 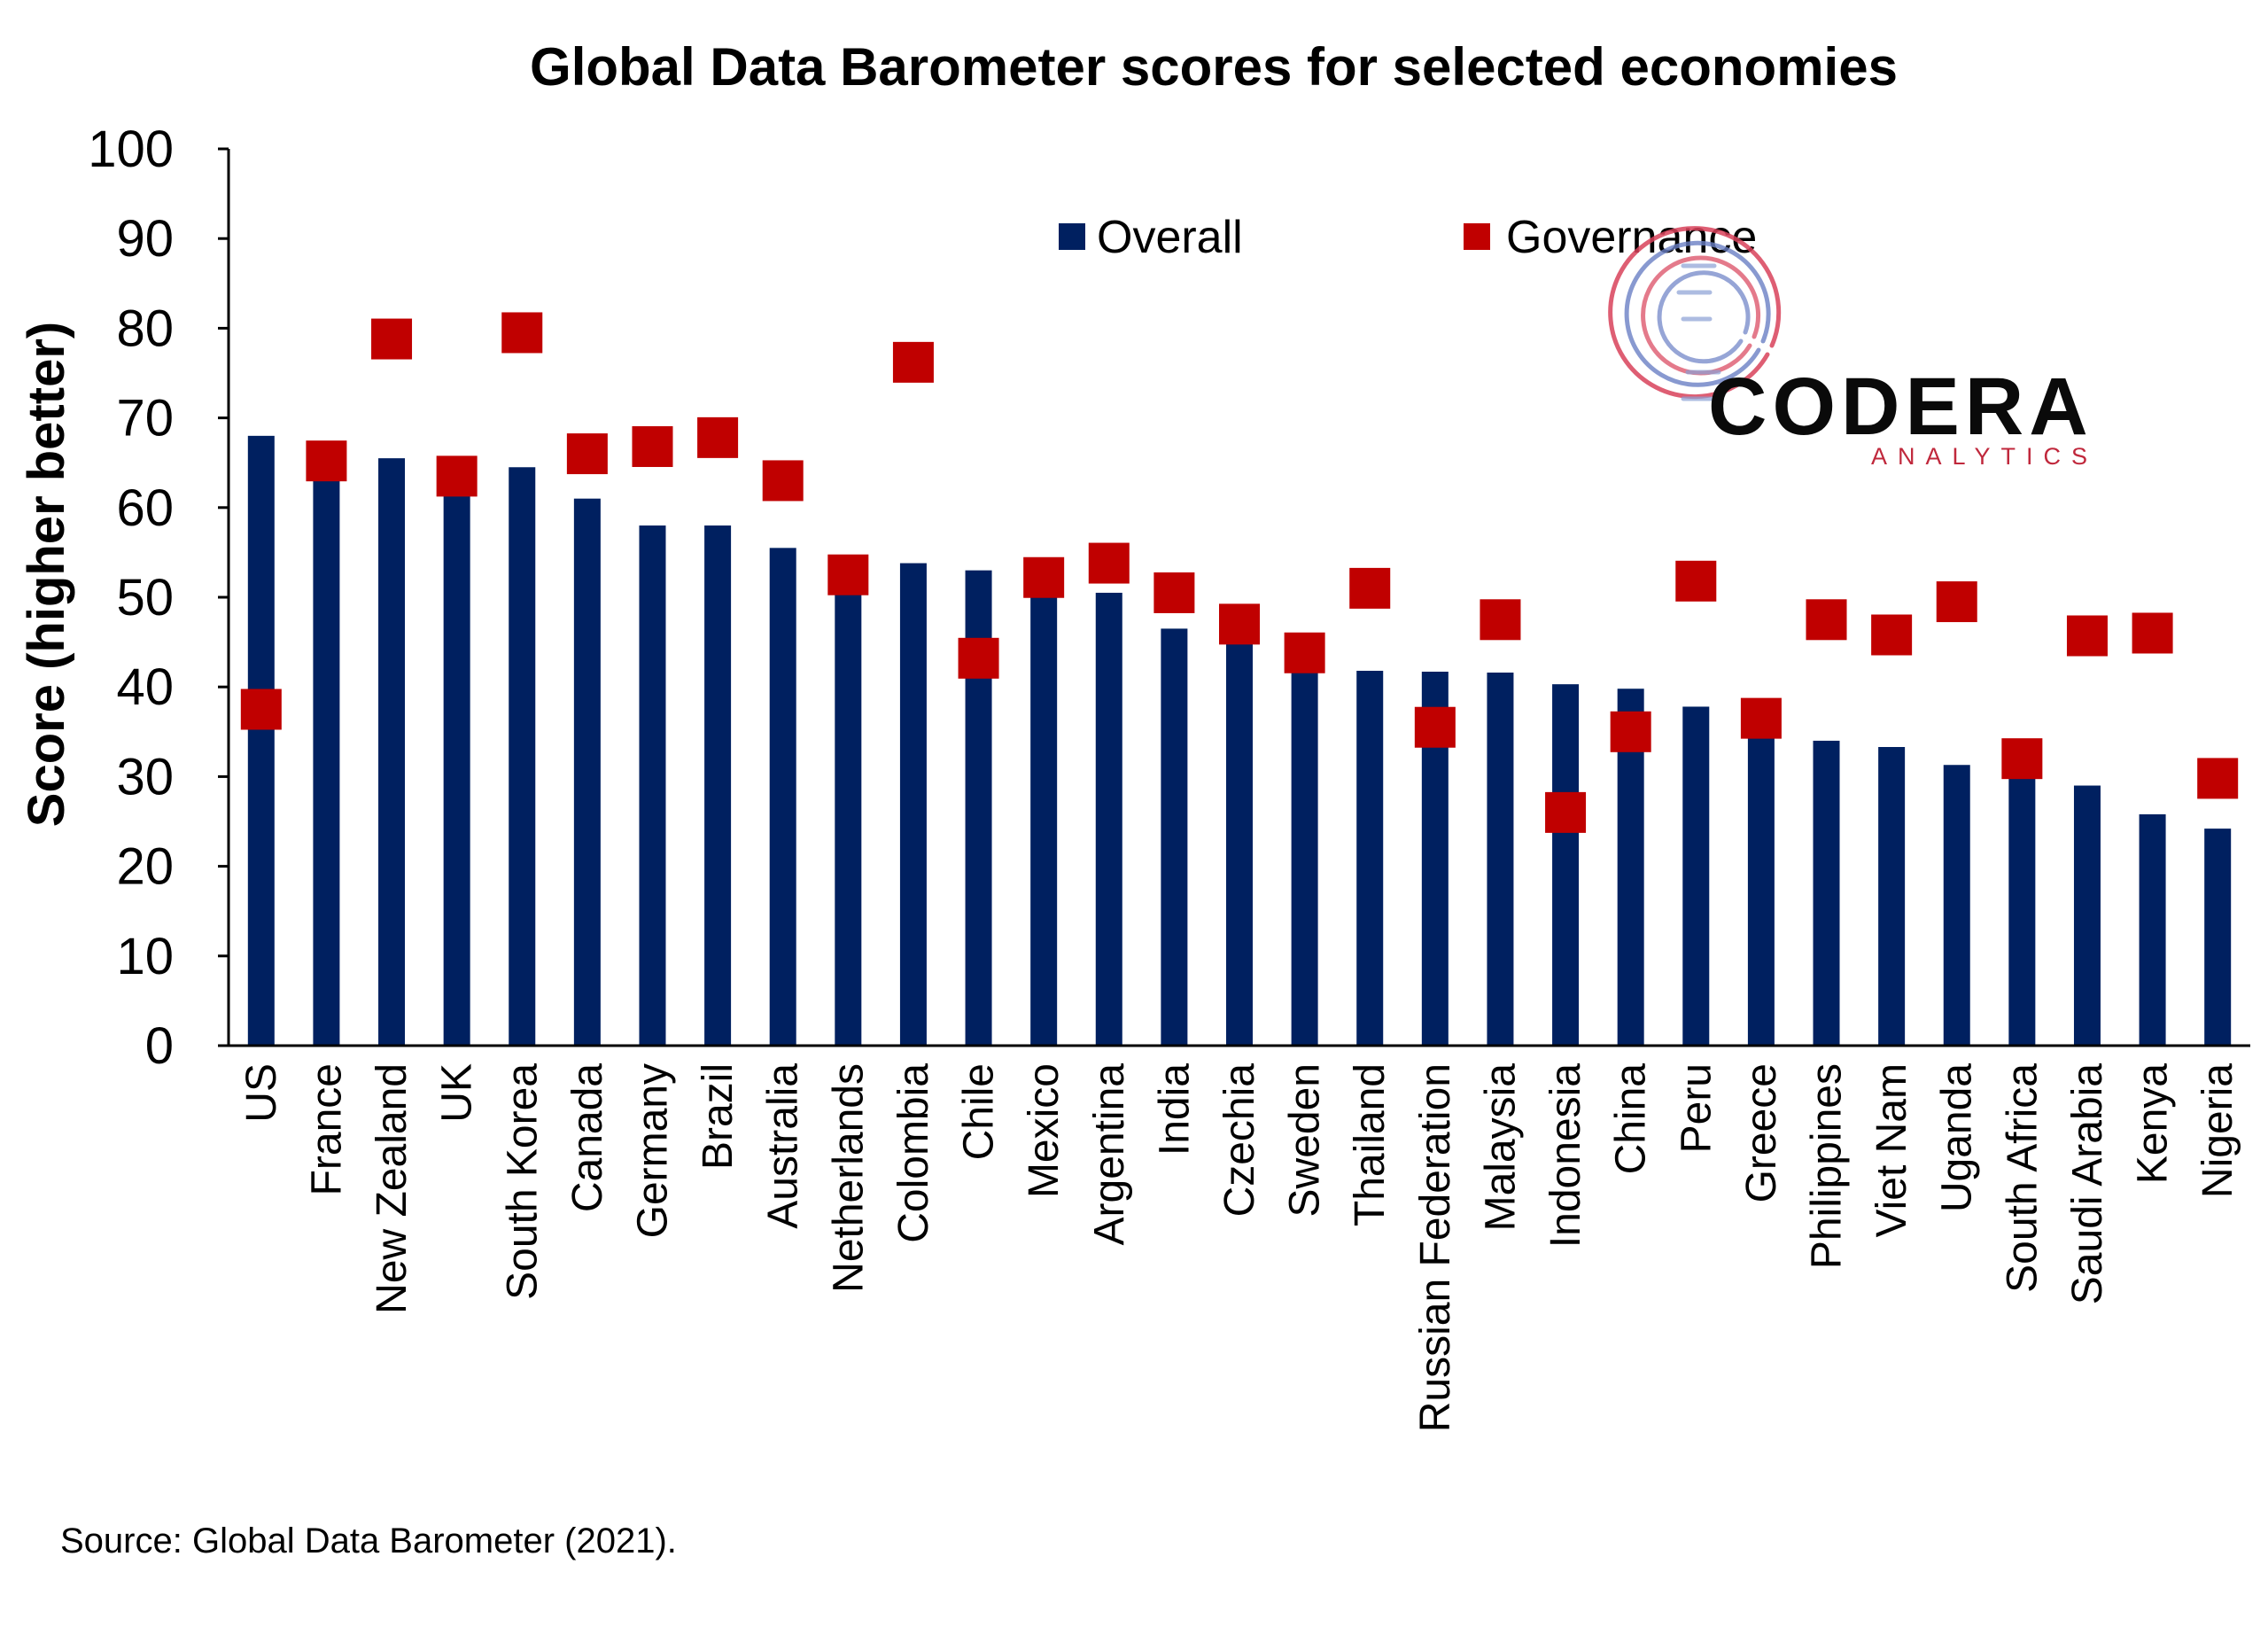 What do you see at coordinates (145, 777) in the screenshot?
I see `y-tick-label: 30` at bounding box center [145, 777].